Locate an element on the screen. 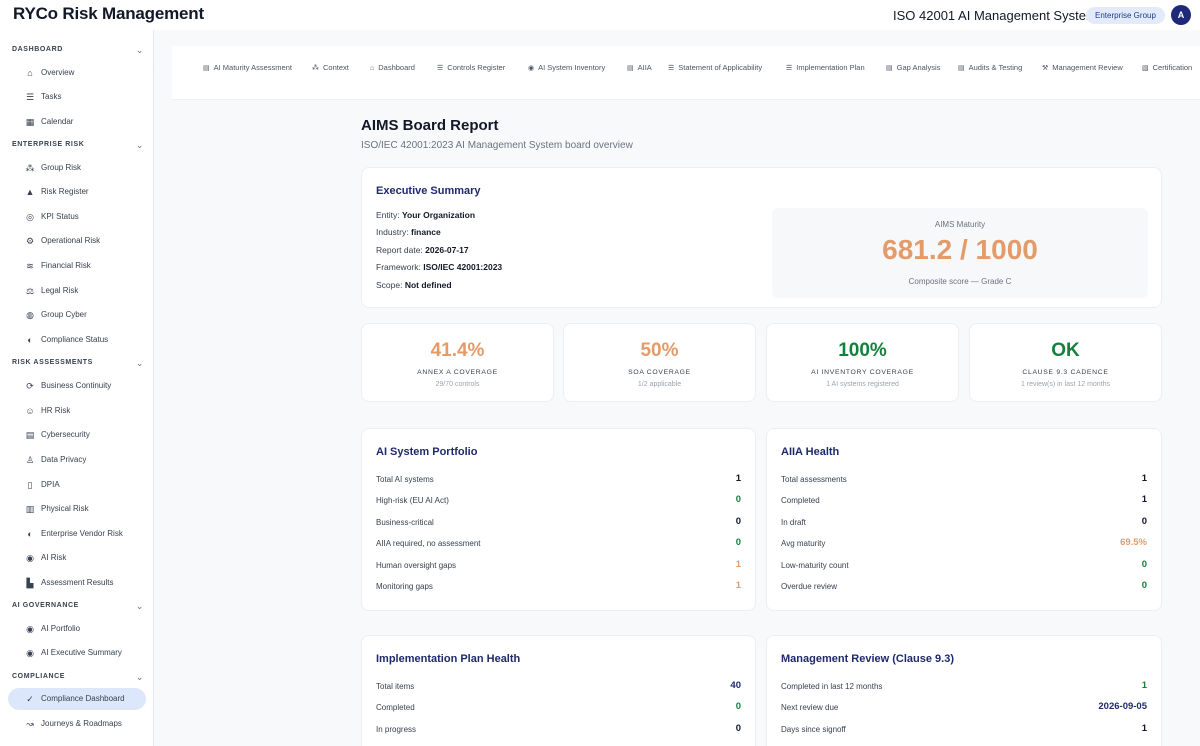  document-icon: ▯ is located at coordinates (30, 485).